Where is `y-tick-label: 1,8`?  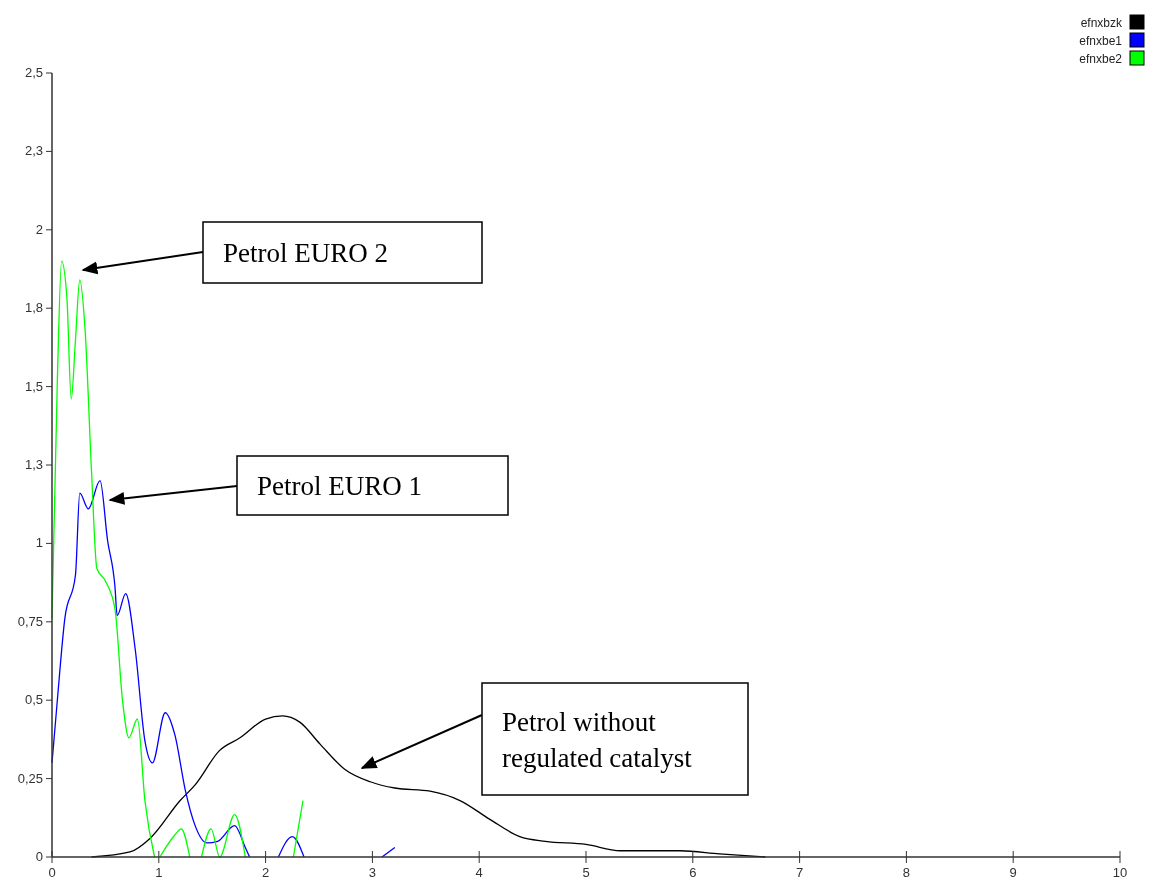 y-tick-label: 1,8 is located at coordinates (33, 308).